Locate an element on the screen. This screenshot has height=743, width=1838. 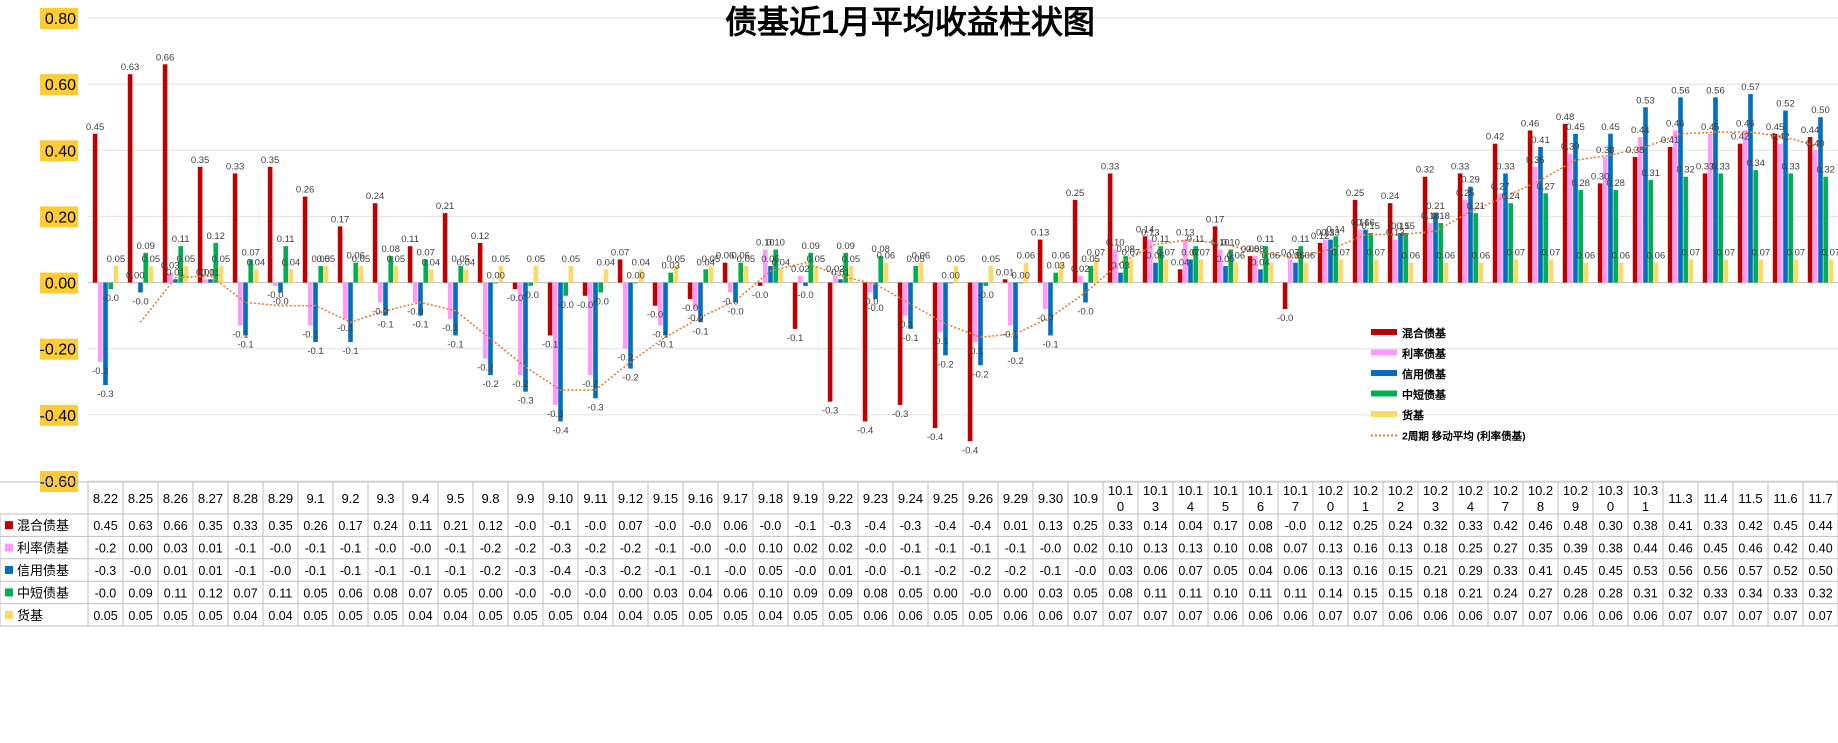
category-label: 8.28 is located at coordinates (245, 498).